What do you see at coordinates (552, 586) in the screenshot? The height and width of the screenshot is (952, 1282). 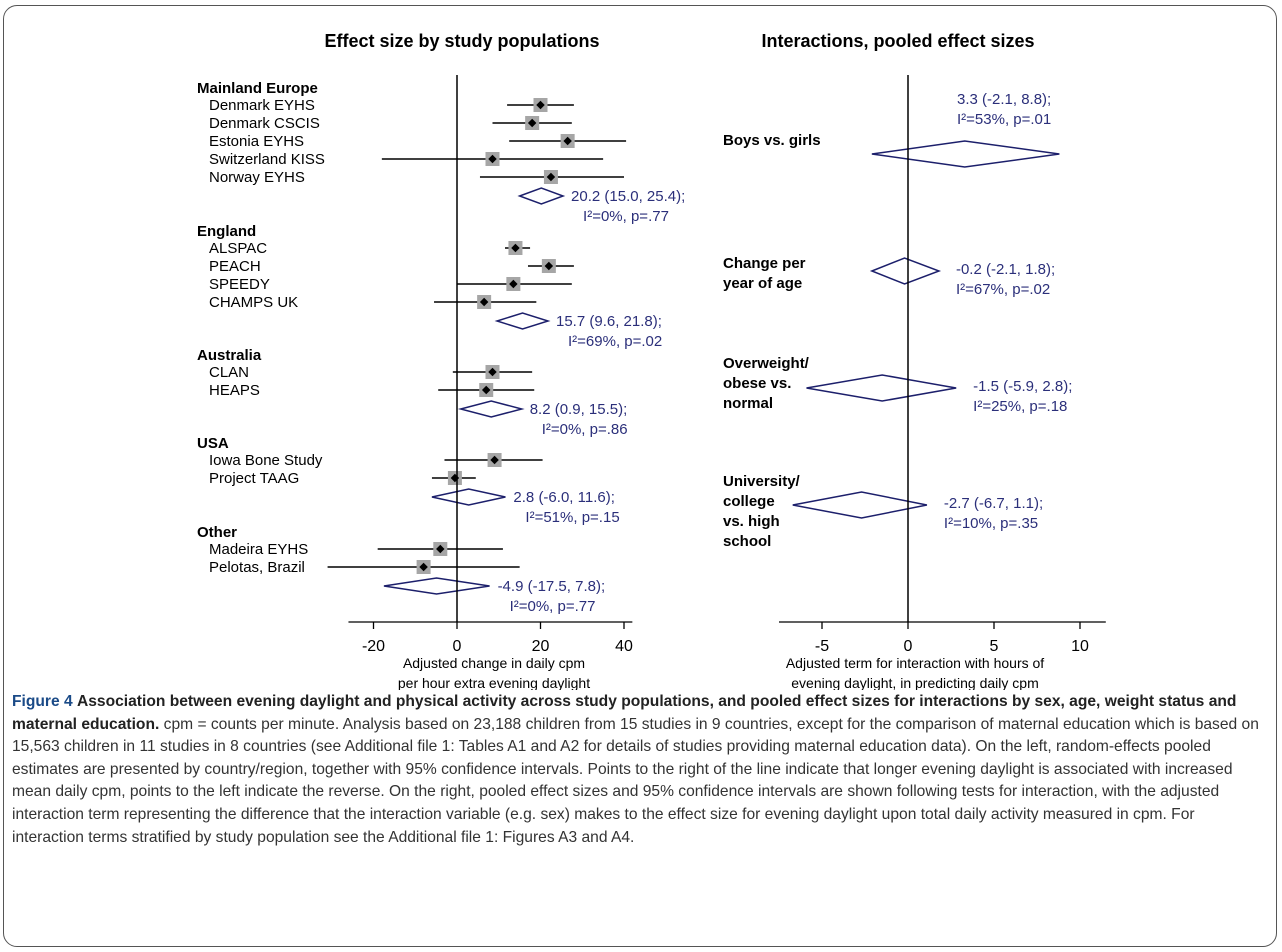 I see `pooled-estimate-label: -4.9 (-17.5, 7.8);` at bounding box center [552, 586].